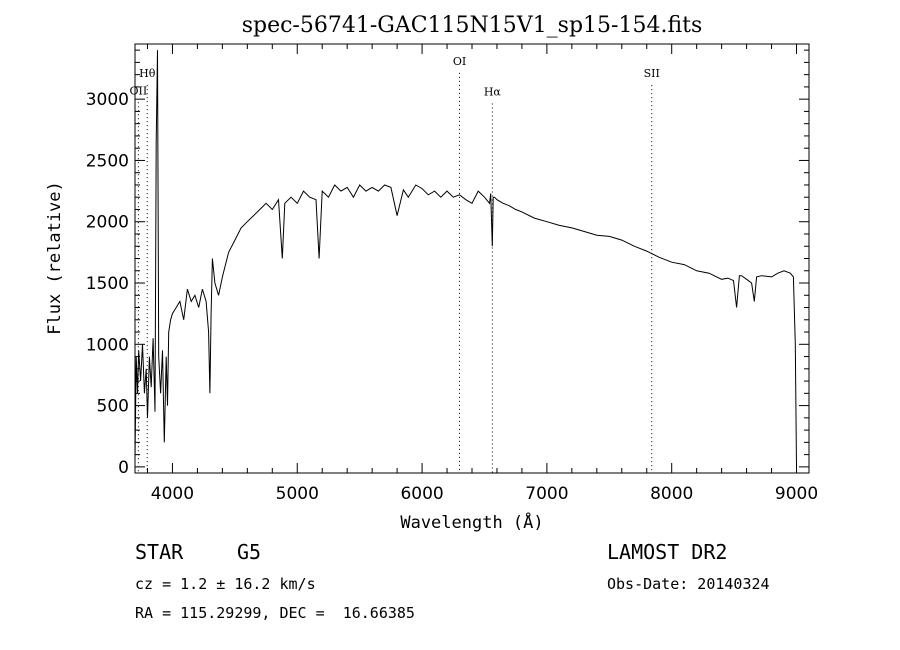 This screenshot has width=900, height=650. I want to click on spectral-line-label: Hα, so click(493, 91).